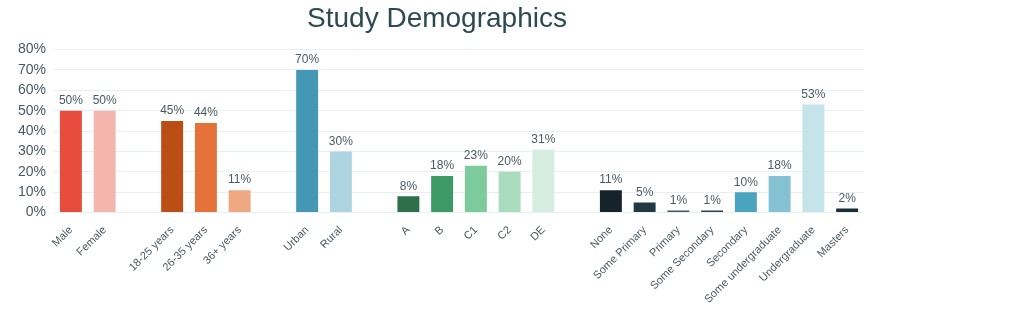 The image size is (1024, 329). Describe the element at coordinates (206, 112) in the screenshot. I see `data-label: 44%` at that location.